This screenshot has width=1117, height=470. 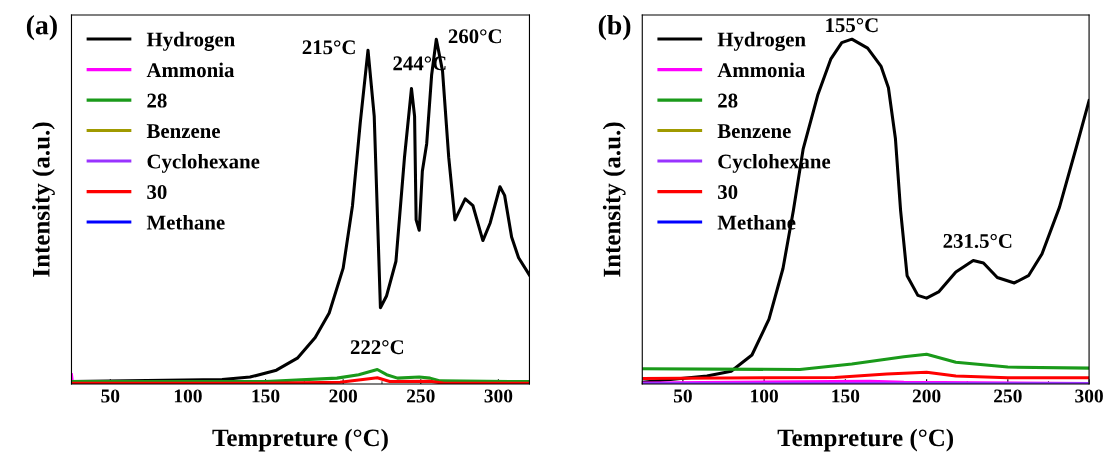 What do you see at coordinates (185, 222) in the screenshot?
I see `legend-label: Methane` at bounding box center [185, 222].